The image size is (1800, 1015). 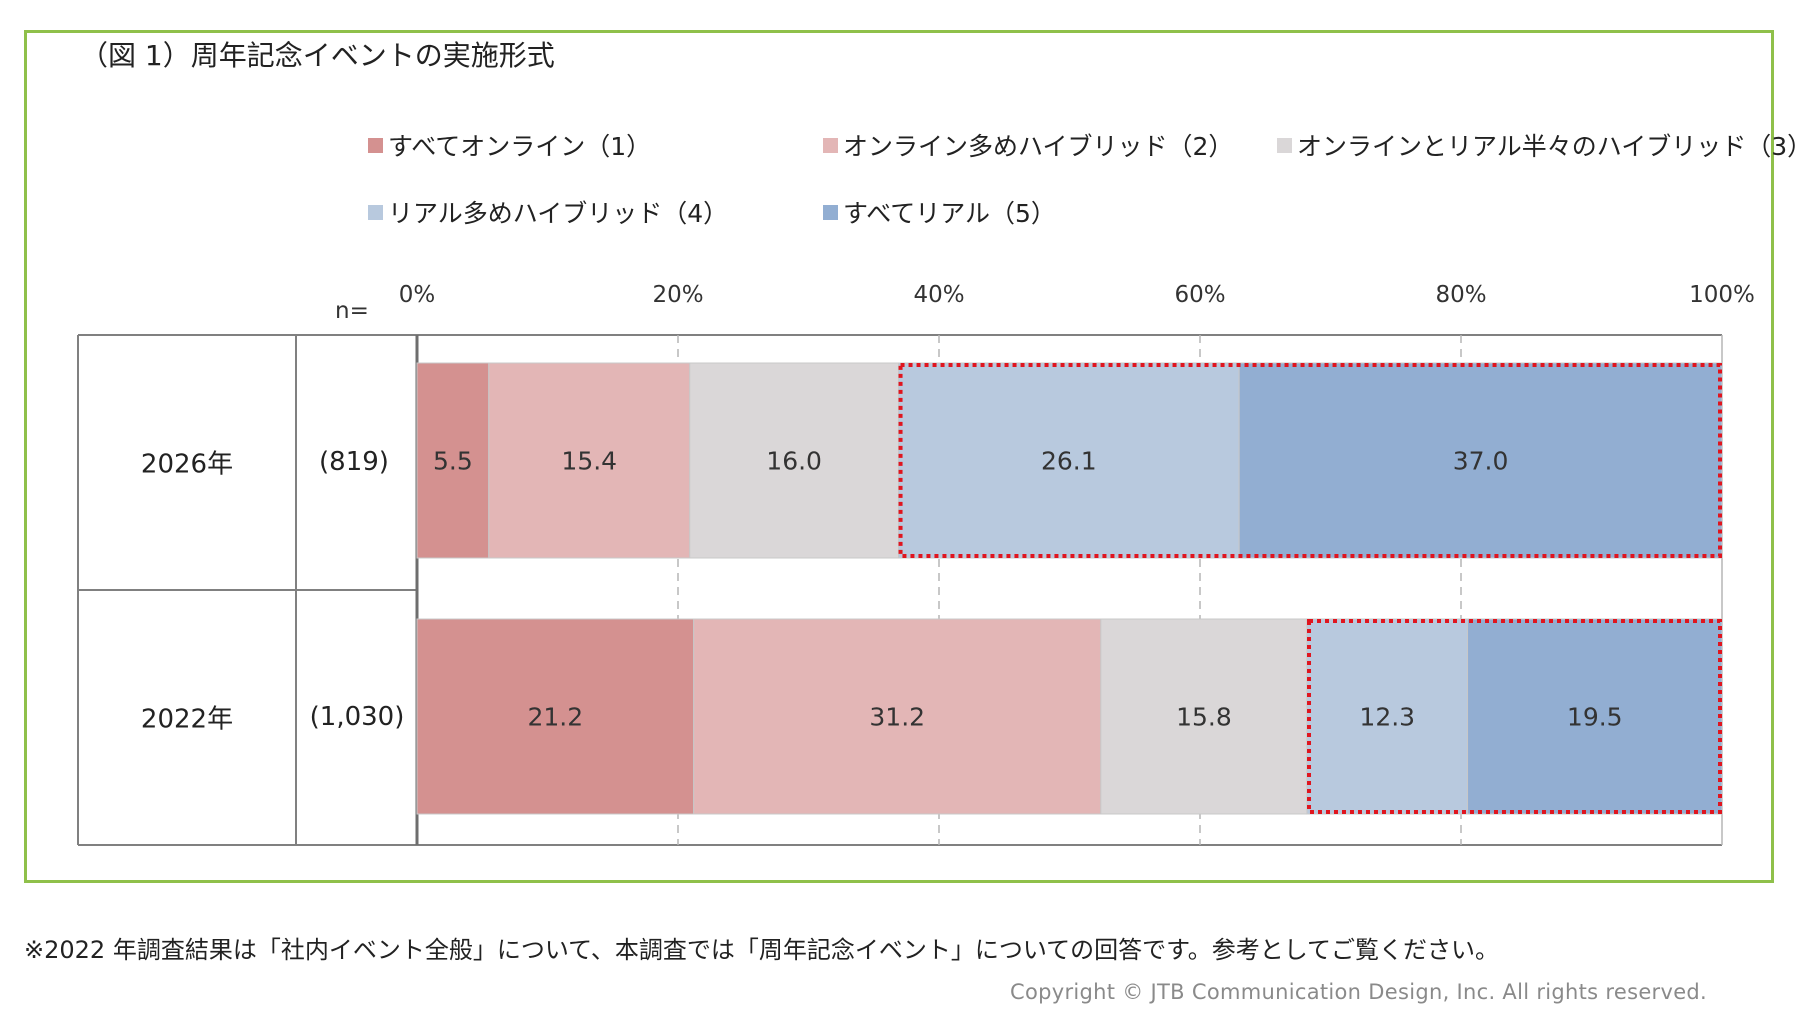 I want to click on chart-title: （図 1）周年記念イベントの実施形式, so click(x=317, y=55).